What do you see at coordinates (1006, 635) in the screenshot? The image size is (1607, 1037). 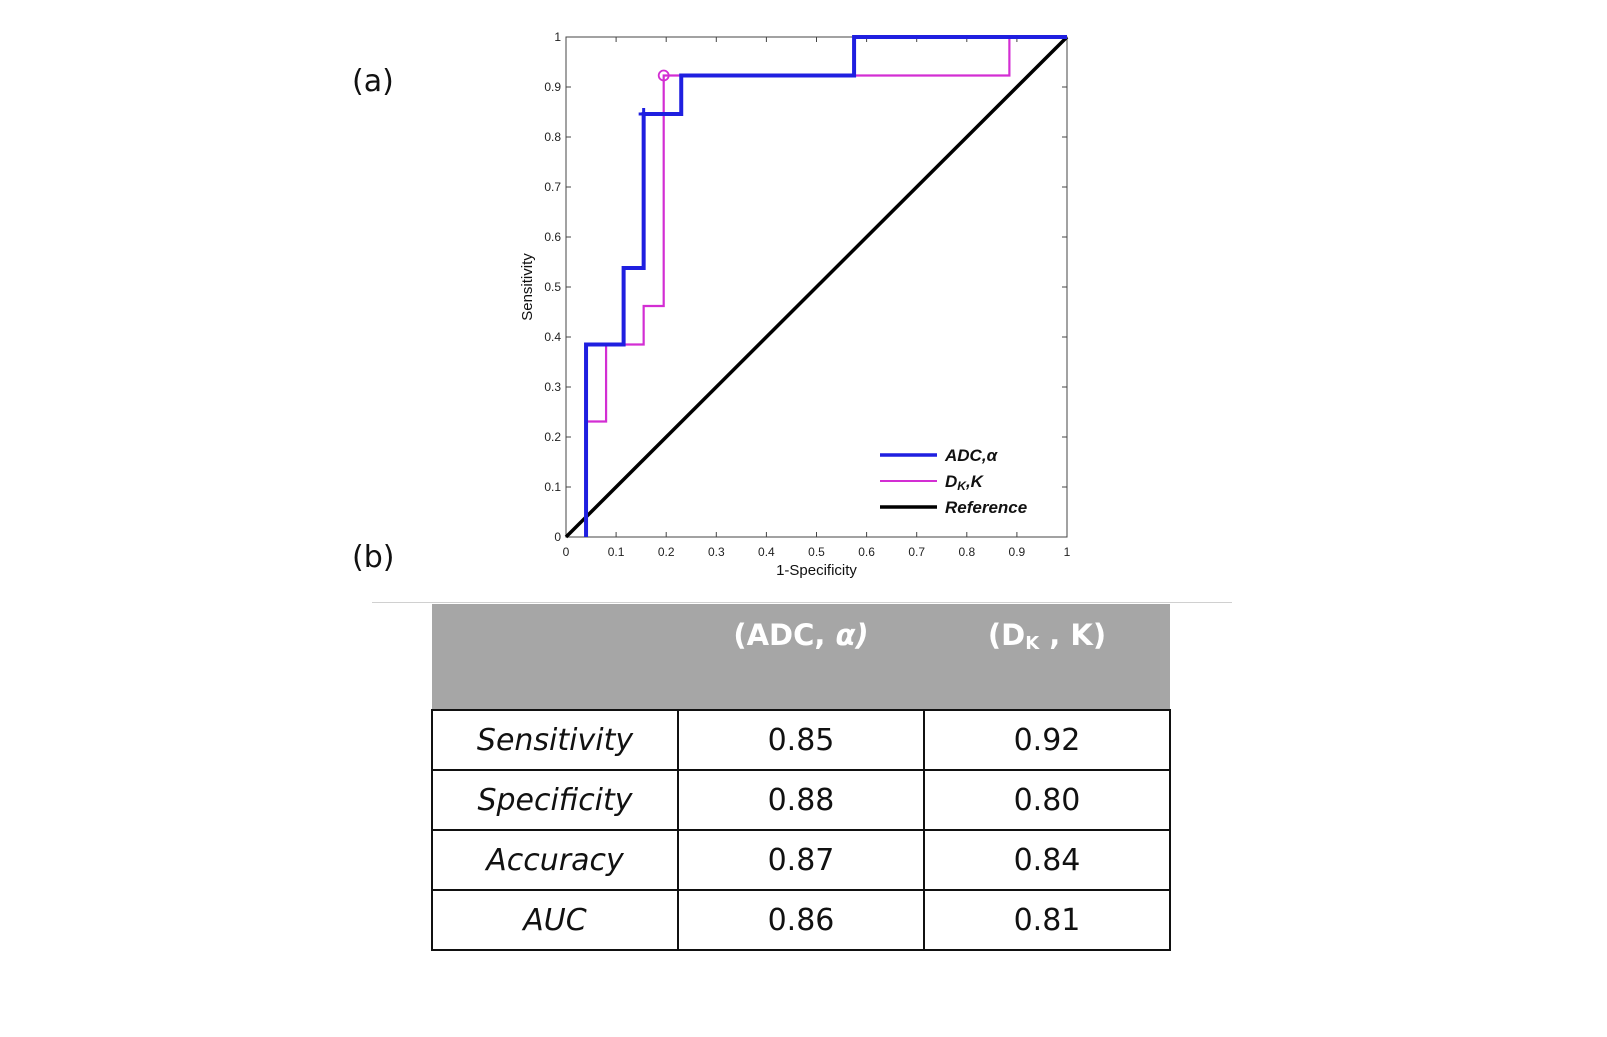 I see `header-dk-pre: (D` at bounding box center [1006, 635].